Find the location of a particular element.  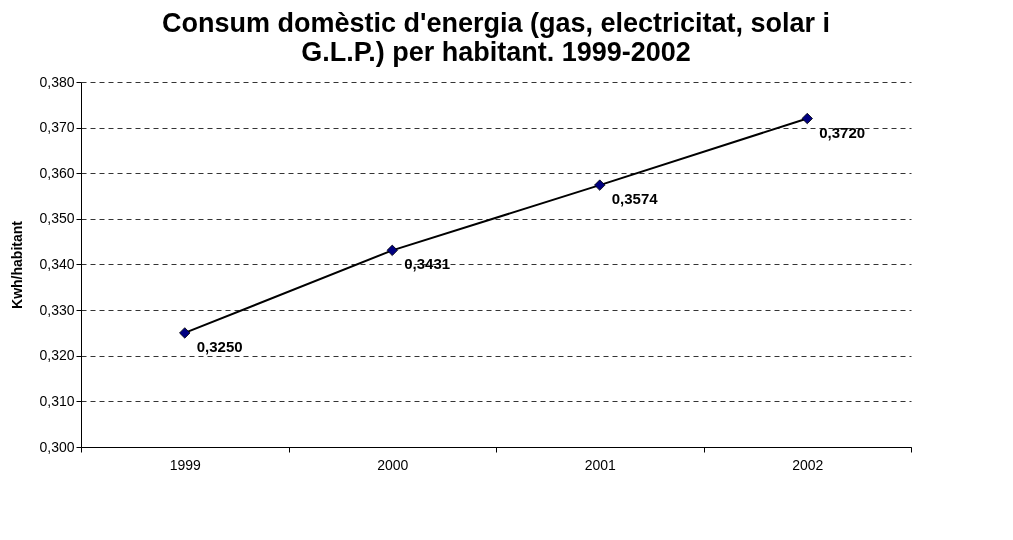

y-tick-label: 0,350 is located at coordinates (57, 218).